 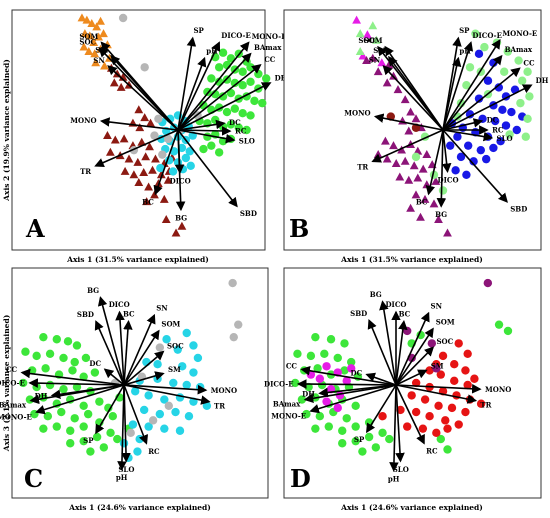 What do you see at coordinates (441, 168) in the screenshot?
I see `panel-b-vector-bg` at bounding box center [441, 168].